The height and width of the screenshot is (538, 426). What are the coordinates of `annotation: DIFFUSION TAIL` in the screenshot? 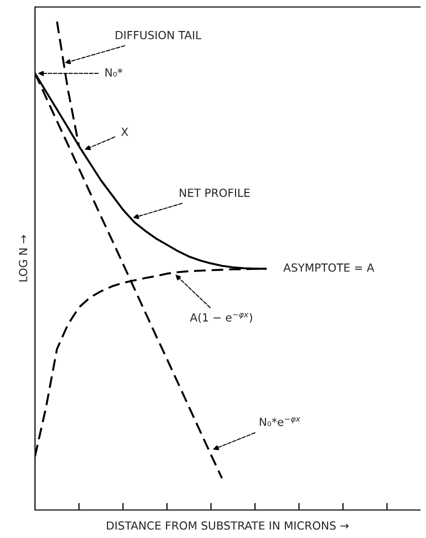 It's located at (159, 35).